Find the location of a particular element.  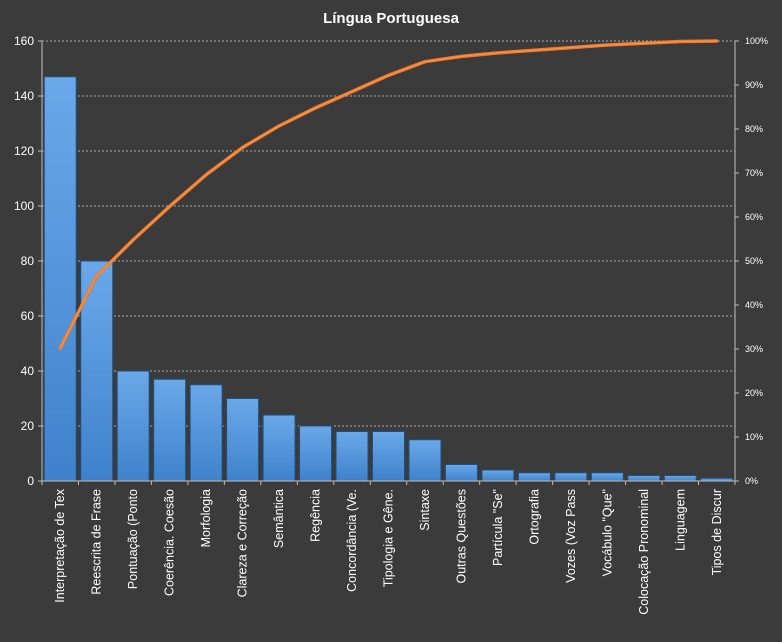

category-label: Concordância (Ve. is located at coordinates (352, 540).